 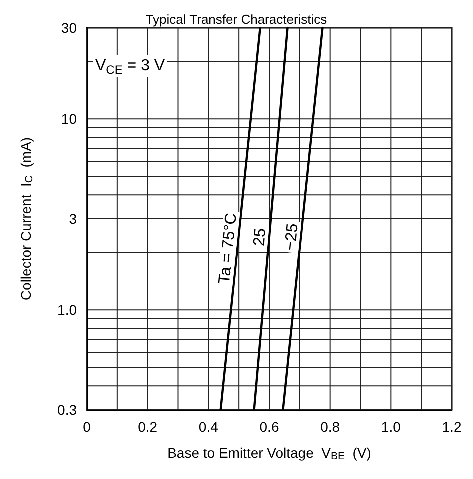 I want to click on x-tick-label: 1.0, so click(x=391, y=427).